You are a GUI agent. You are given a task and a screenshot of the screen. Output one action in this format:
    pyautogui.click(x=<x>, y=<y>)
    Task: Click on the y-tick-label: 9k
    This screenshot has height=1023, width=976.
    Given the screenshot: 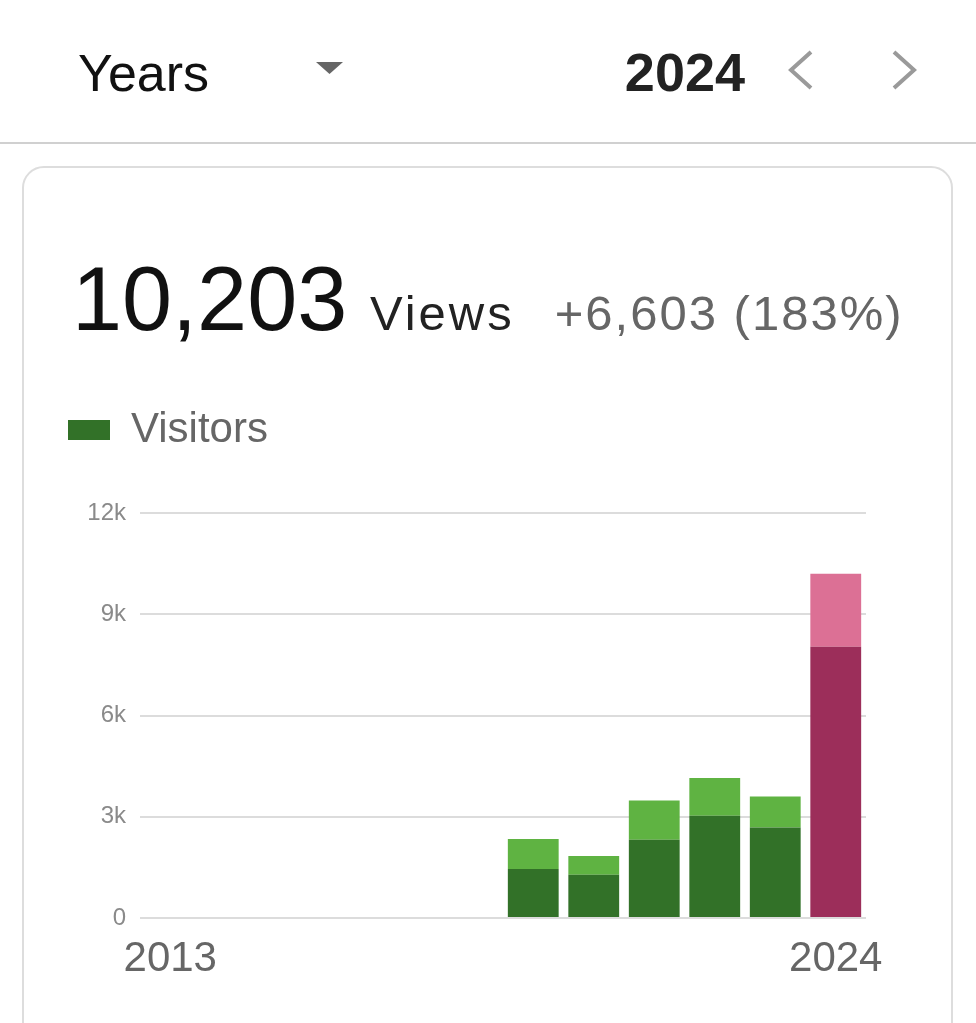 What is the action you would take?
    pyautogui.click(x=113, y=612)
    